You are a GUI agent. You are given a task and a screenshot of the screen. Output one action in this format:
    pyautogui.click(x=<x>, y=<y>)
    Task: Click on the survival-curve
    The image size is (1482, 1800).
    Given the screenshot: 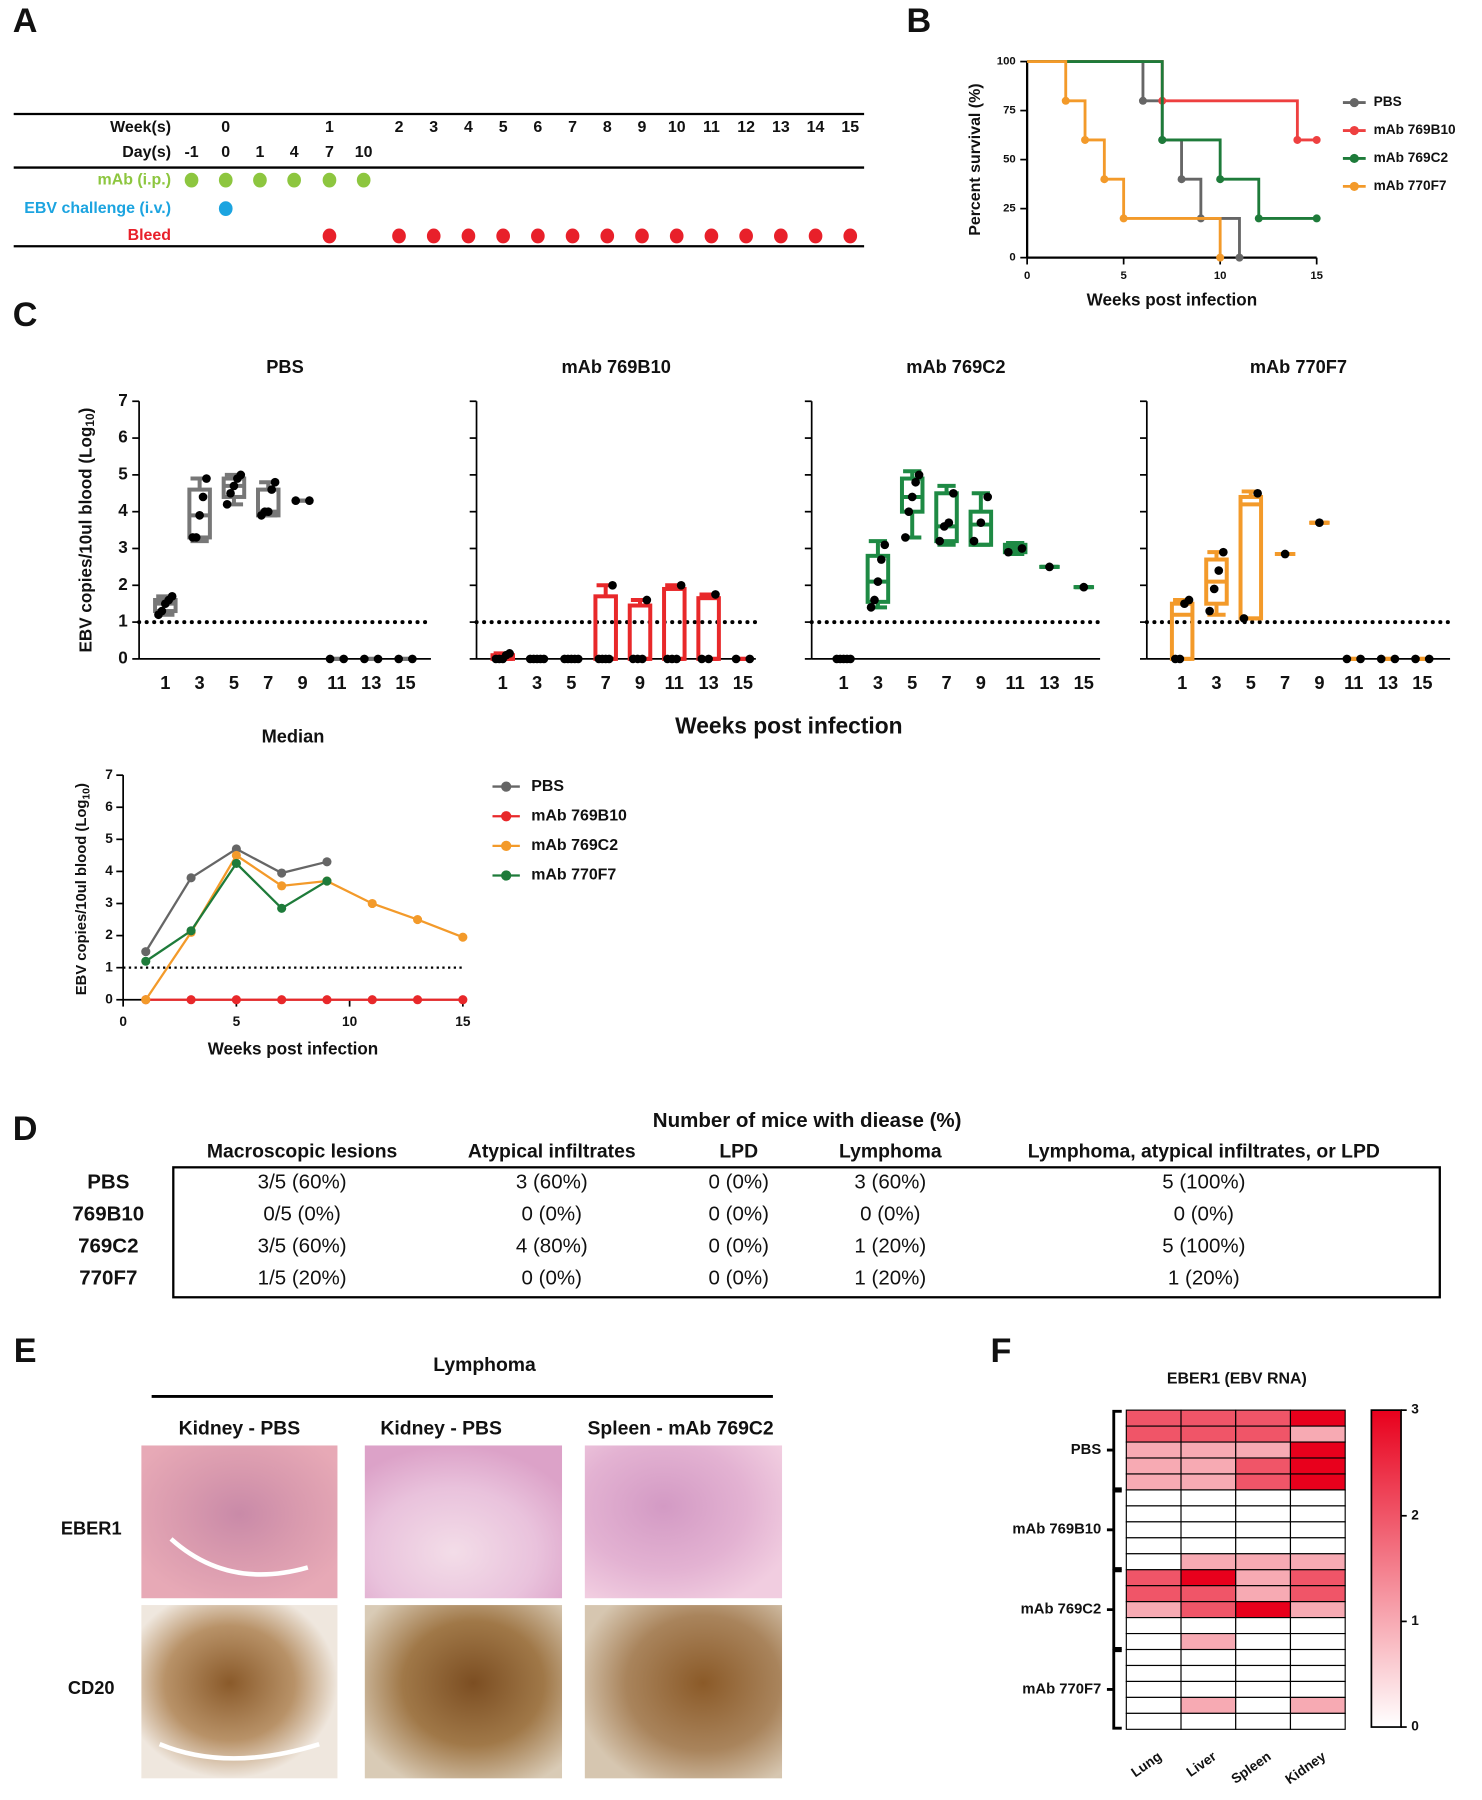 What is the action you would take?
    pyautogui.click(x=1172, y=140)
    